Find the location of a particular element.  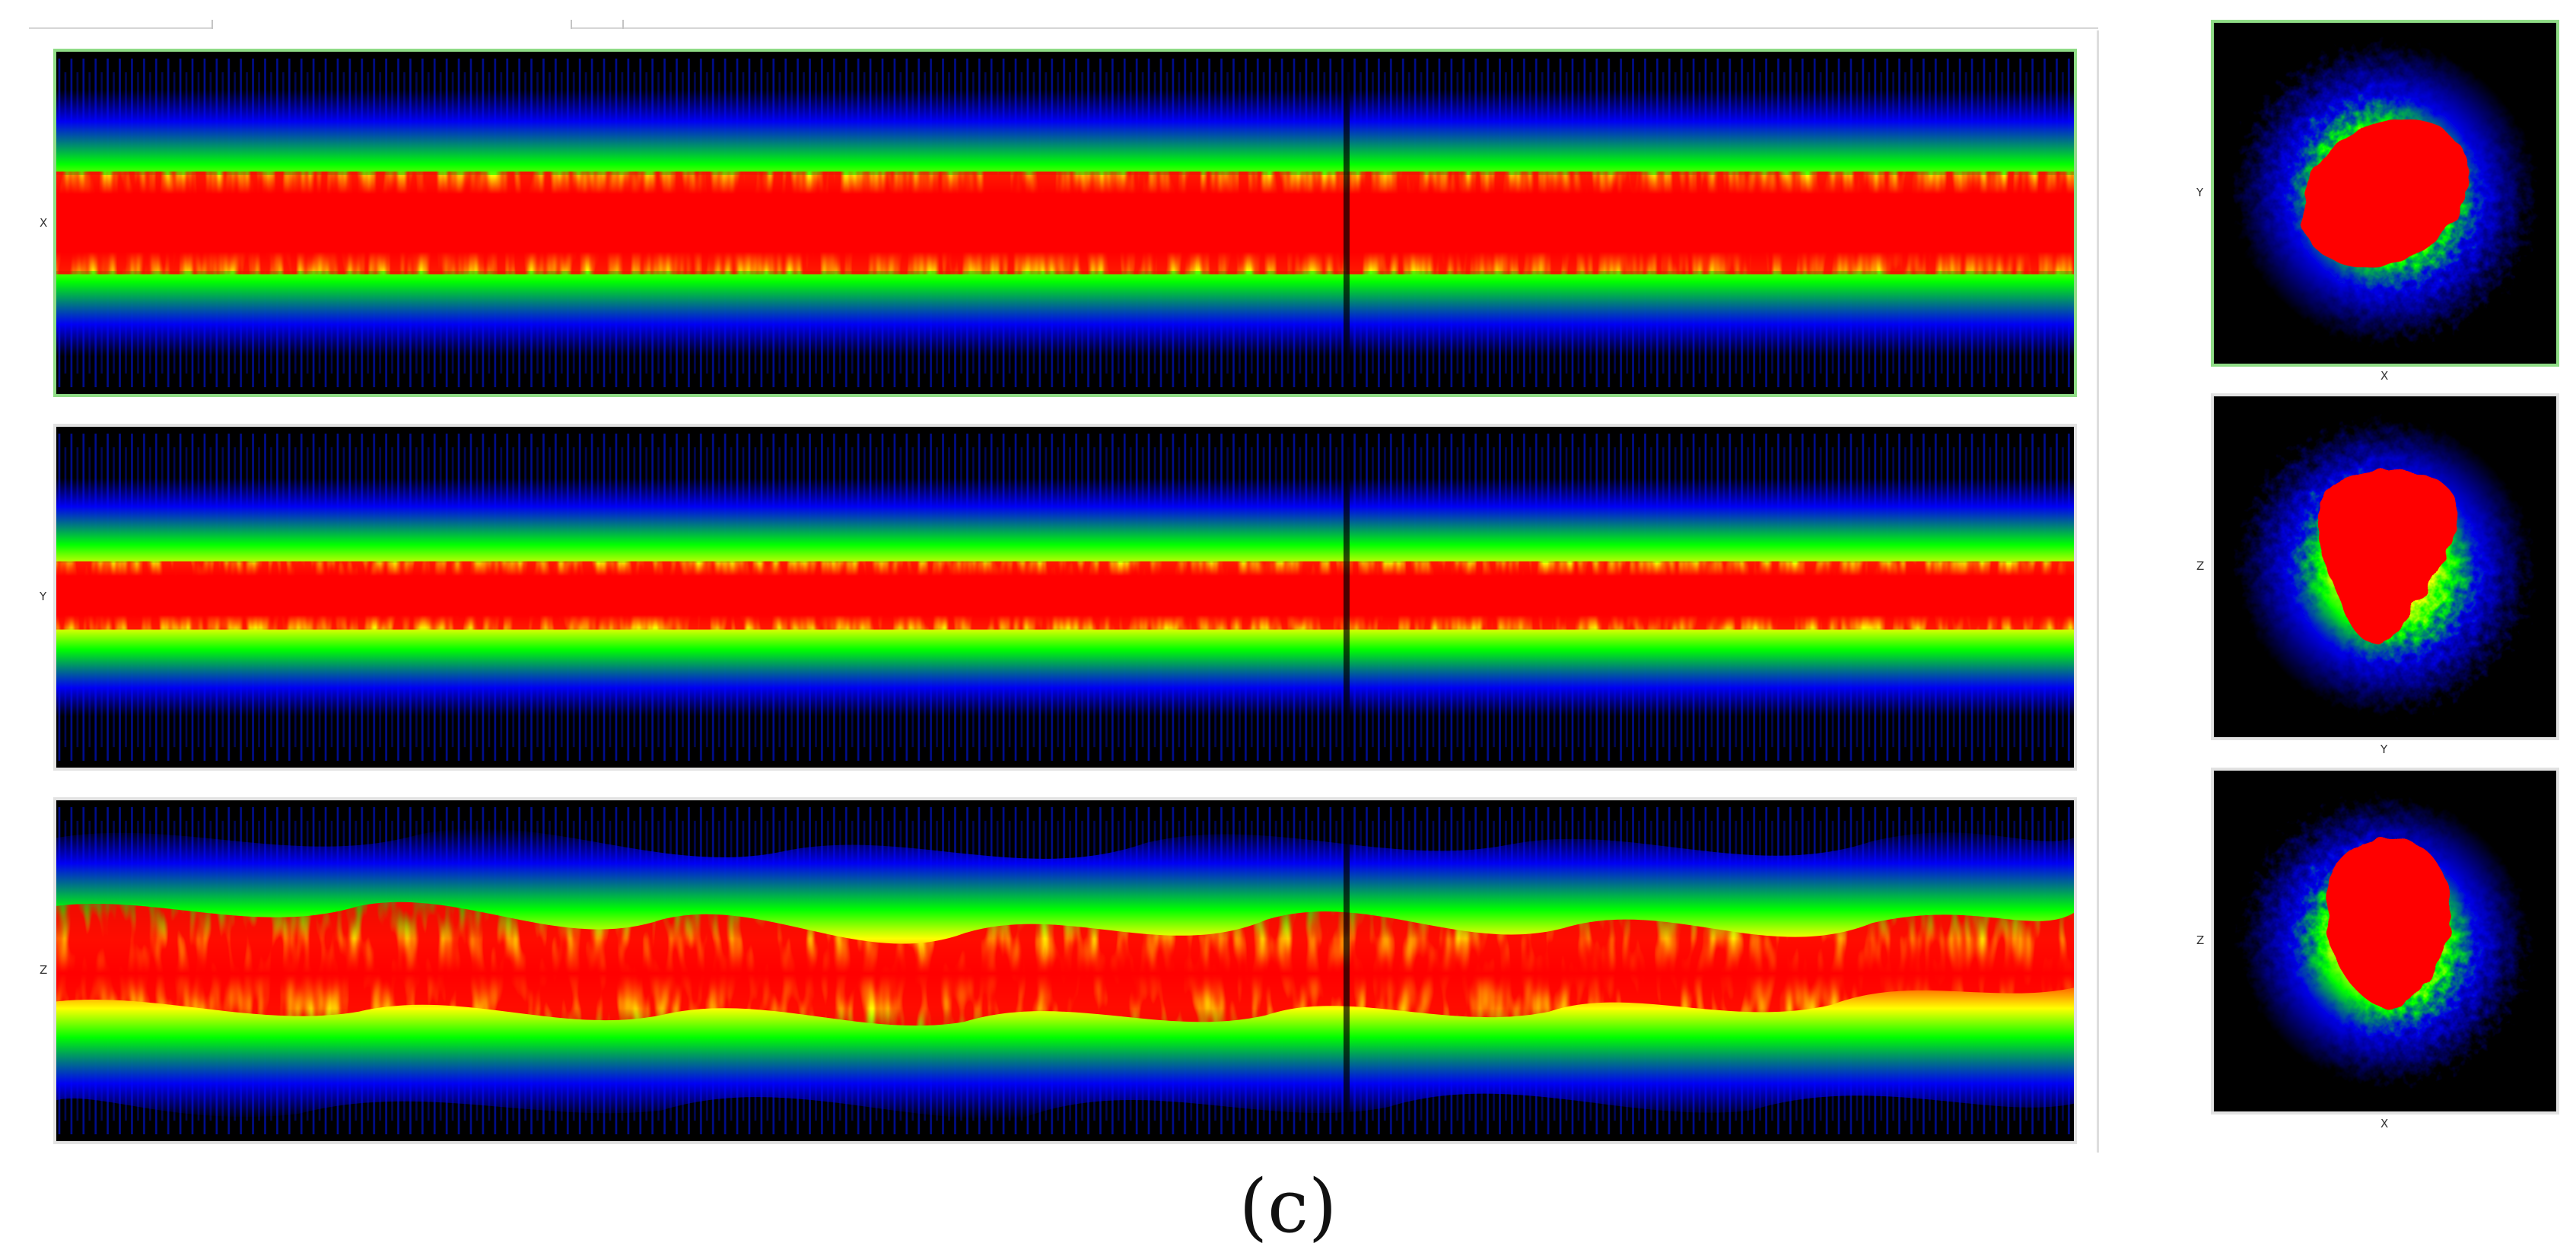

xz-projection-vertical-label: Z is located at coordinates (2200, 940).